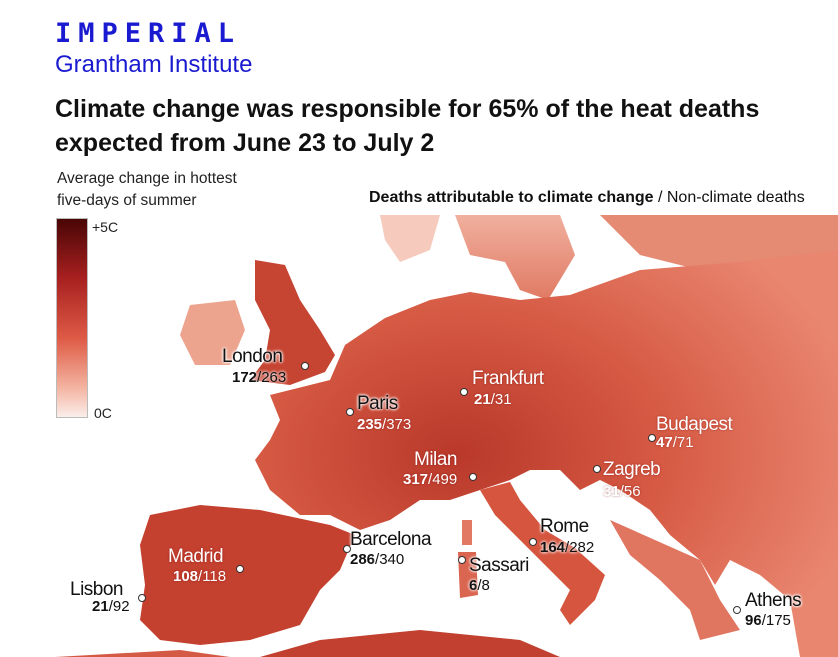 The height and width of the screenshot is (657, 838). What do you see at coordinates (196, 556) in the screenshot?
I see `city-label-madrid: Madrid` at bounding box center [196, 556].